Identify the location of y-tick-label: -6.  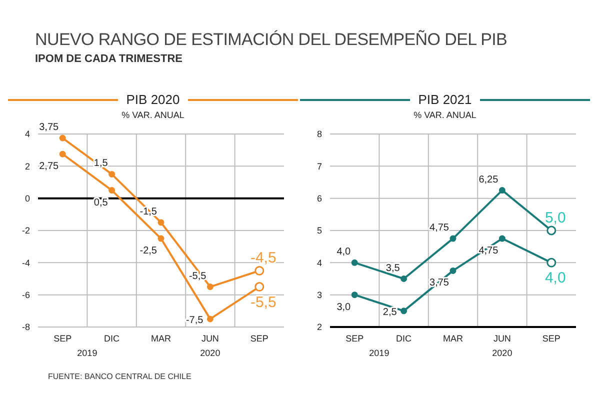
(26, 295).